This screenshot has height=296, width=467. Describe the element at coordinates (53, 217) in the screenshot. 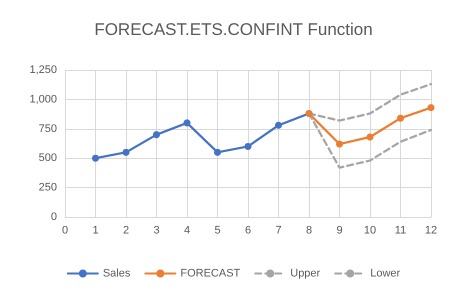

I see `y-tick-label: 0` at that location.